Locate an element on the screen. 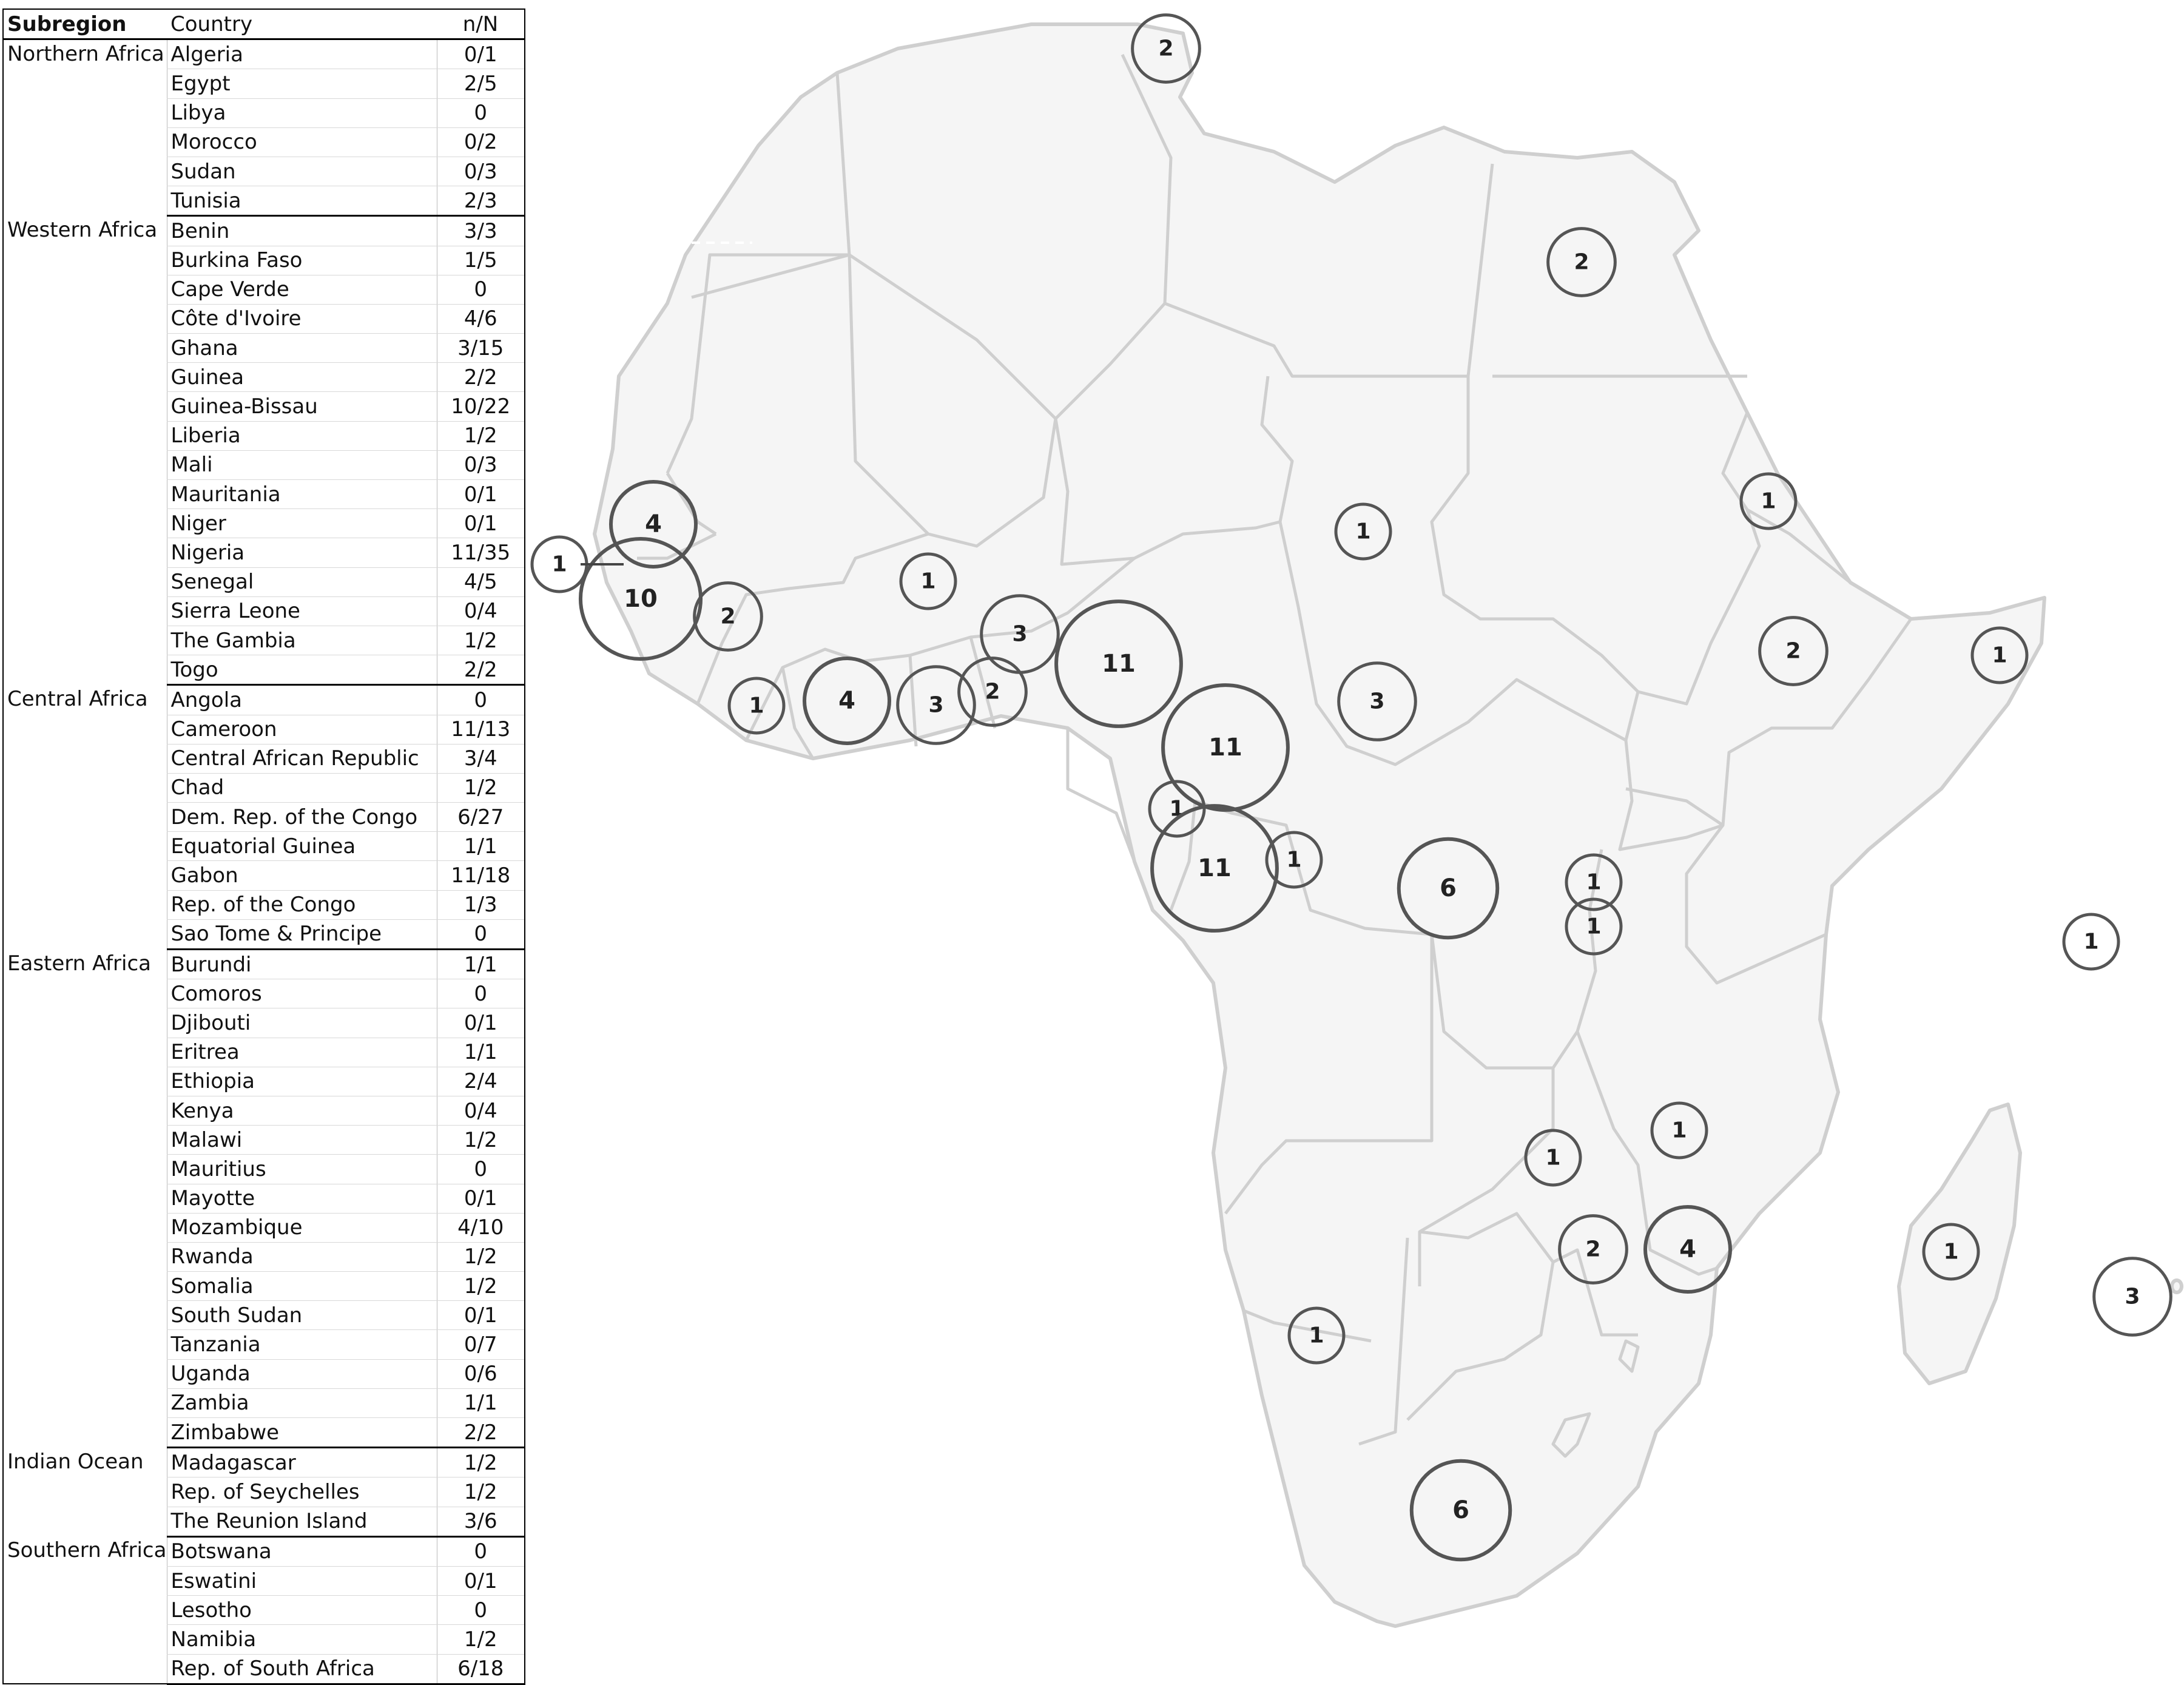 Image resolution: width=2184 pixels, height=1685 pixels. bubble-somalia: 1 is located at coordinates (1999, 655).